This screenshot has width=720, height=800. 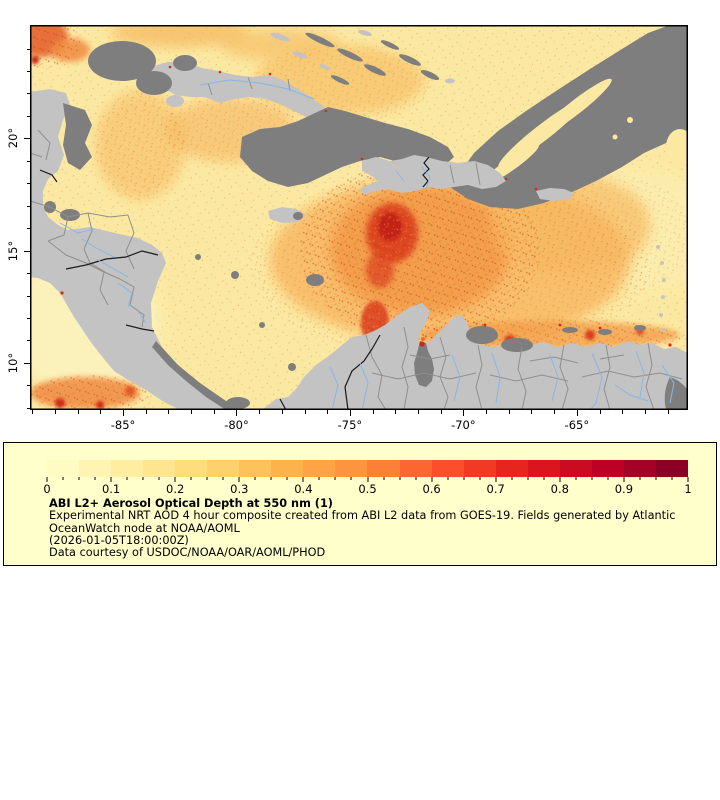 I want to click on isla-juventud, so click(x=175, y=101).